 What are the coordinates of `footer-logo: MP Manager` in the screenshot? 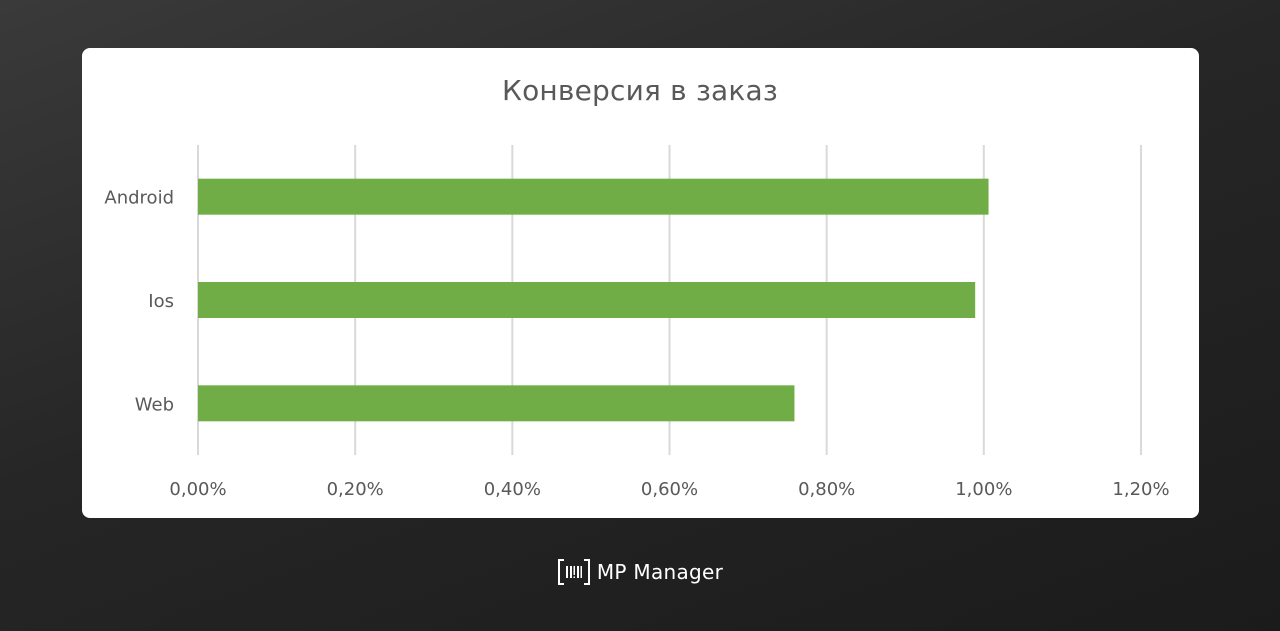 It's located at (640, 572).